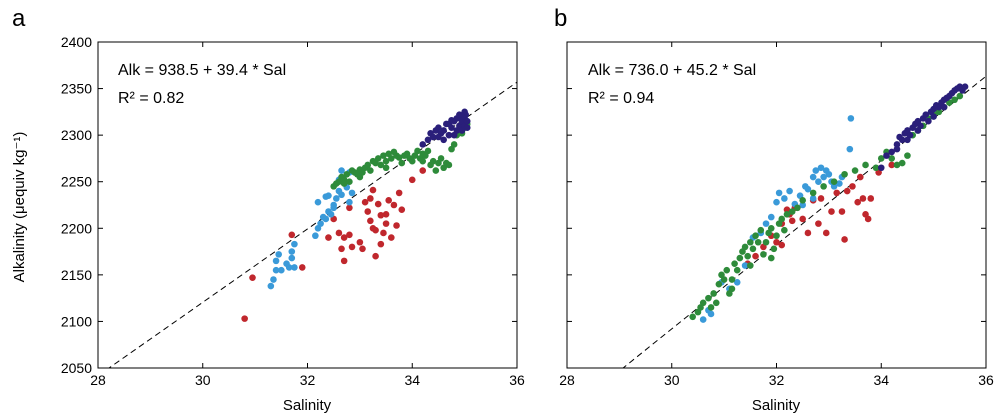 The height and width of the screenshot is (414, 1000). Describe the element at coordinates (881, 380) in the screenshot. I see `x-tick-label: 34` at that location.